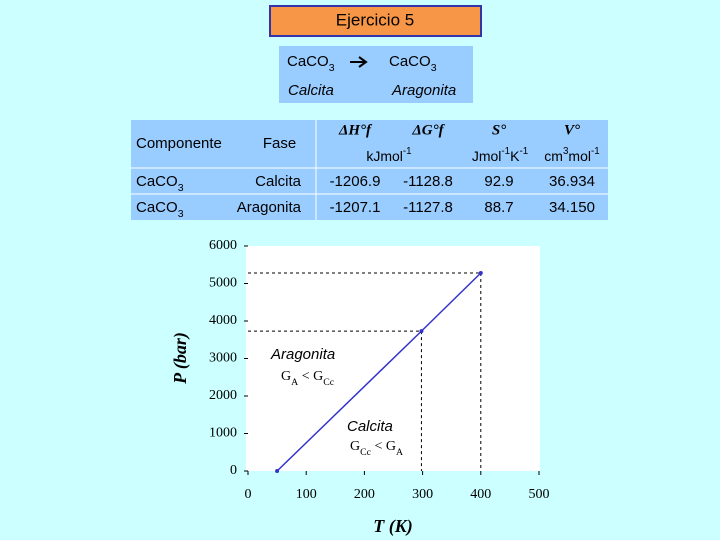  What do you see at coordinates (384, 156) in the screenshot?
I see `unit-part: kJmol` at bounding box center [384, 156].